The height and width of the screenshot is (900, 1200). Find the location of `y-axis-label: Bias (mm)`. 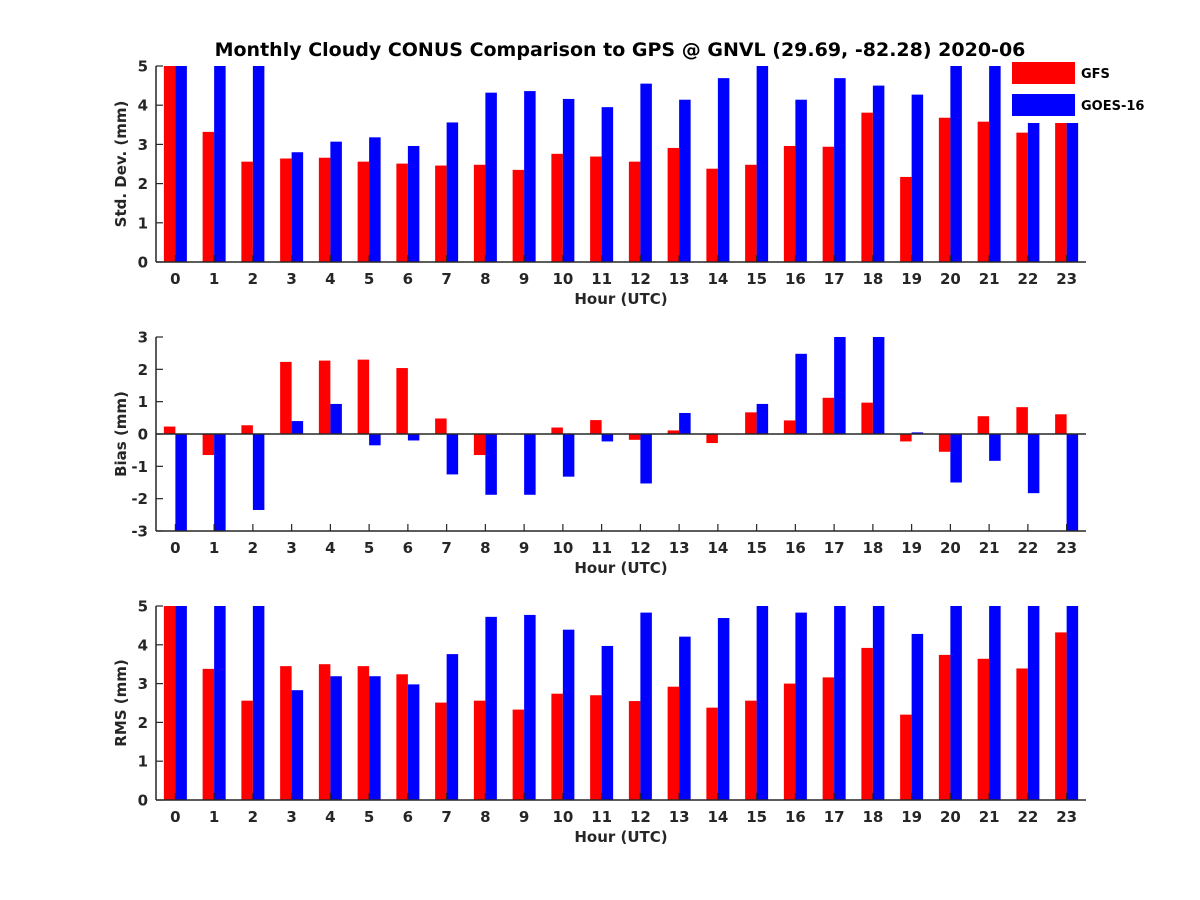

y-axis-label: Bias (mm) is located at coordinates (121, 434).